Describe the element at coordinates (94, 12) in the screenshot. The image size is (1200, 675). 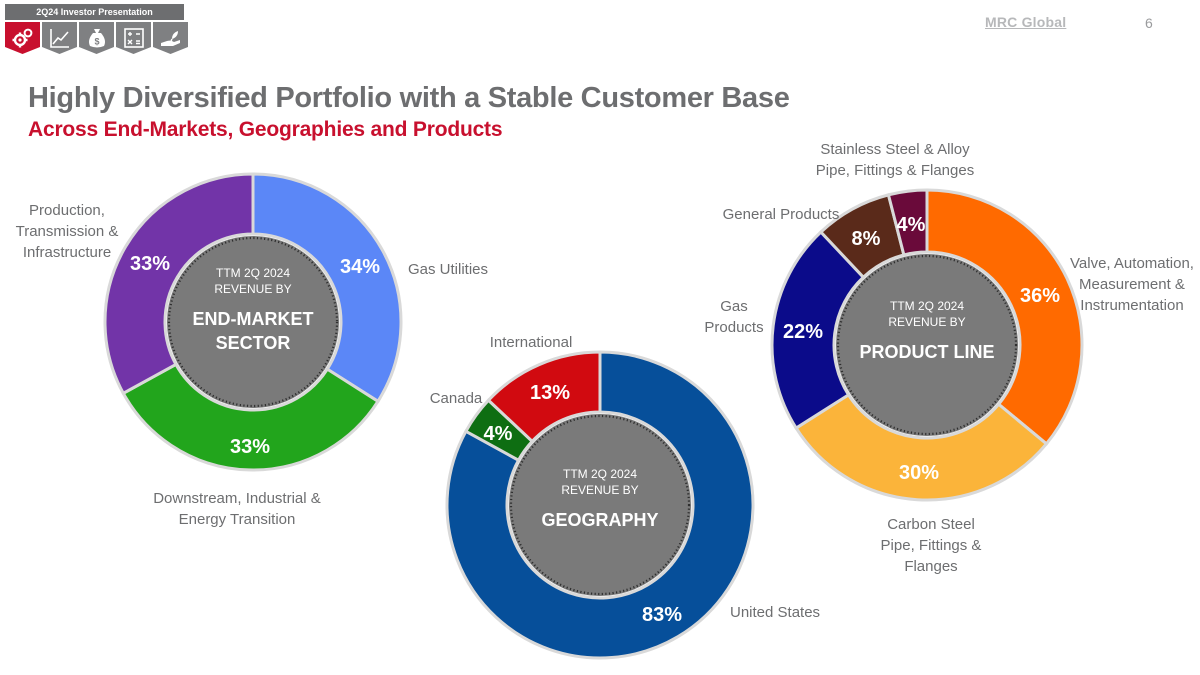
I see `presentation-label: 2Q24 Investor Presentation` at that location.